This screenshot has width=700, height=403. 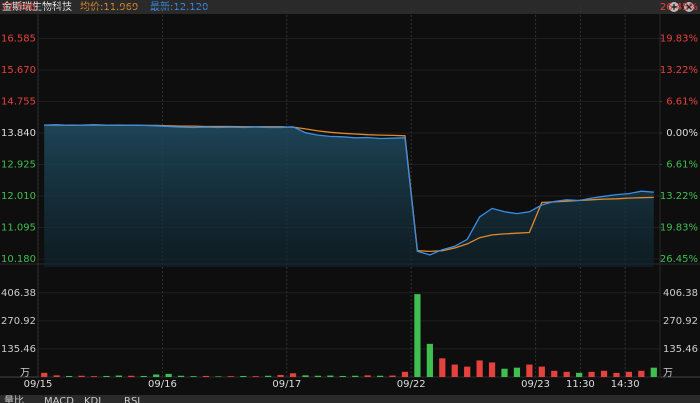 I want to click on volume-tick-label-right: 406.38, so click(x=680, y=293).